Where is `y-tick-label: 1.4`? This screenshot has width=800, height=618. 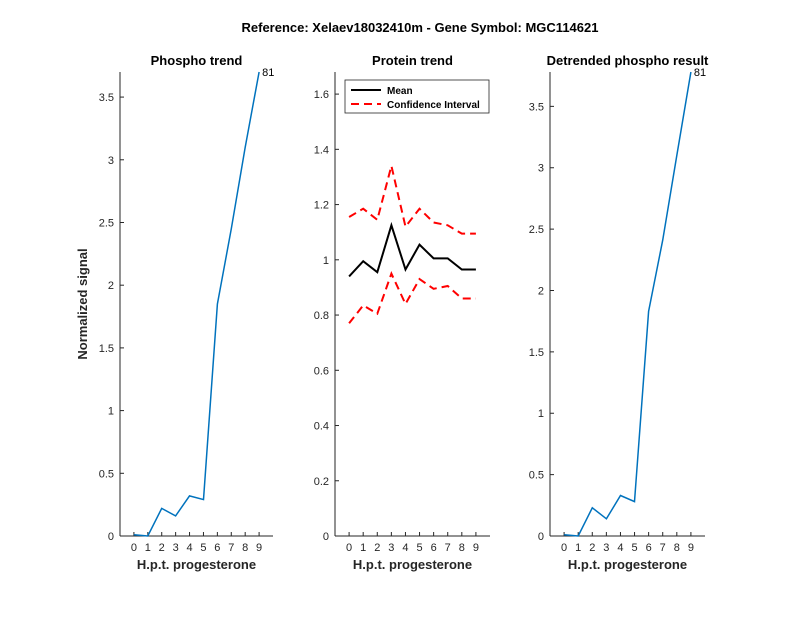
y-tick-label: 1.4 is located at coordinates (321, 150).